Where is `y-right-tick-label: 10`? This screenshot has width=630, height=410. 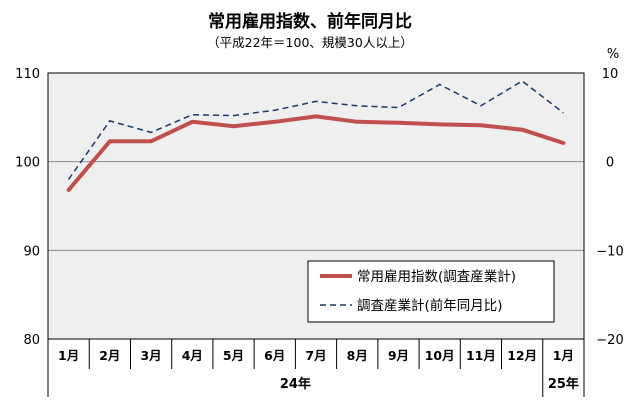 y-right-tick-label: 10 is located at coordinates (610, 74).